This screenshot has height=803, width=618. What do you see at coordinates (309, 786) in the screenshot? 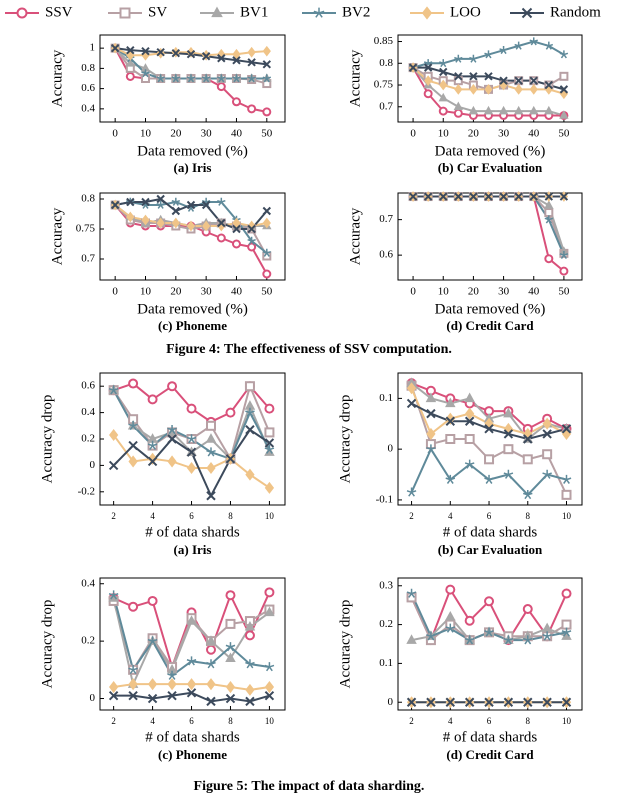
I see `figure-caption: Figure 5: The impact of data sharding.` at bounding box center [309, 786].